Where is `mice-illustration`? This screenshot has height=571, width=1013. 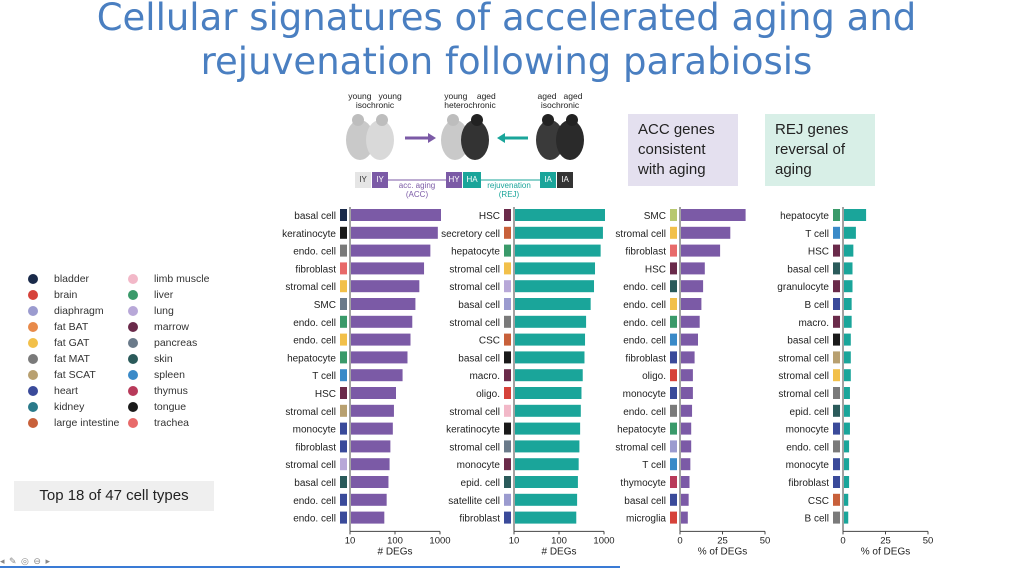
mice-illustration is located at coordinates (465, 137).